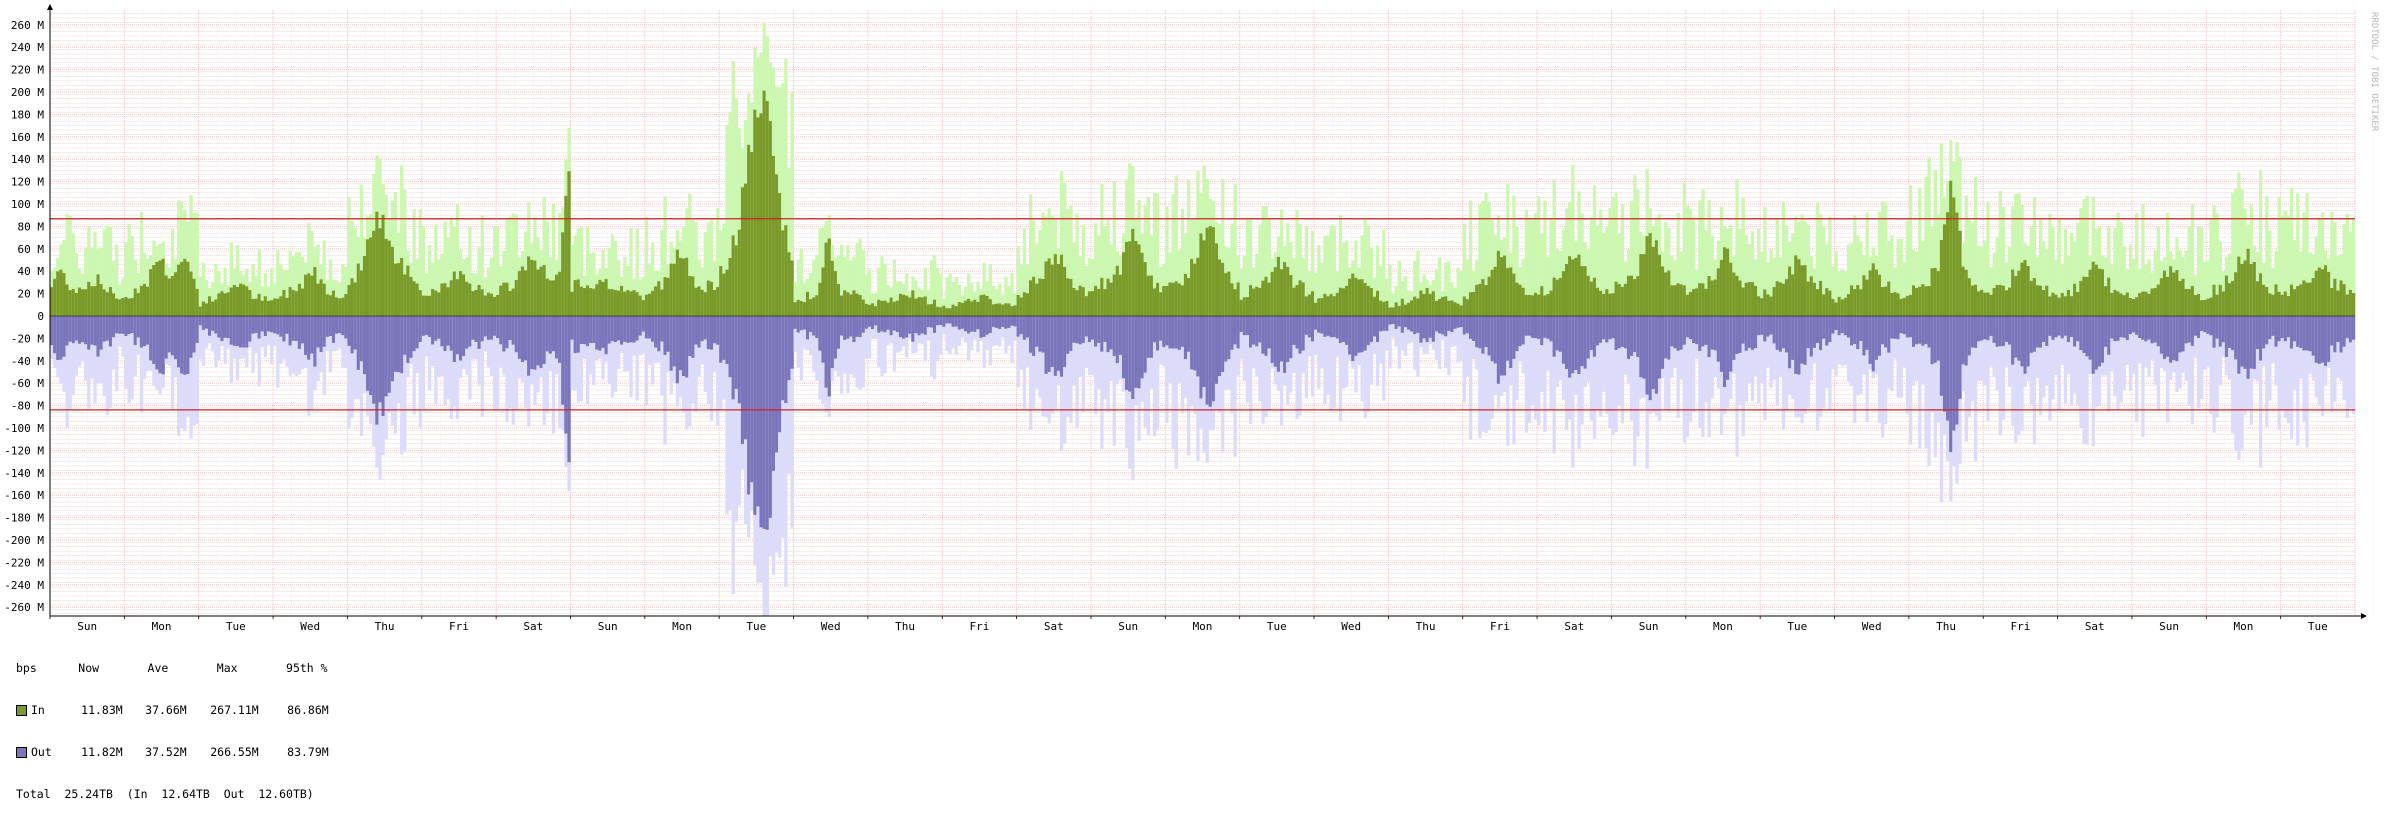 This screenshot has height=815, width=2385. What do you see at coordinates (24, 428) in the screenshot?
I see `y-tick-label: -100 M` at bounding box center [24, 428].